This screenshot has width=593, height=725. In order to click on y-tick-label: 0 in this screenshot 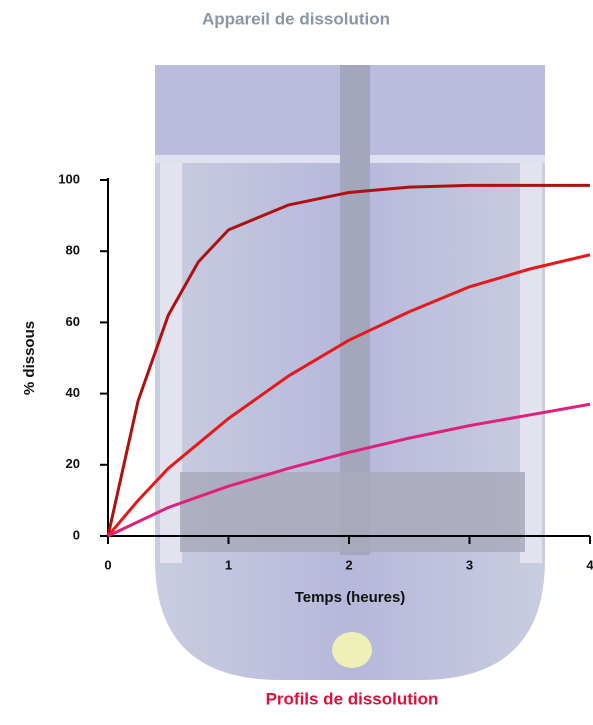, I will do `click(76, 534)`.